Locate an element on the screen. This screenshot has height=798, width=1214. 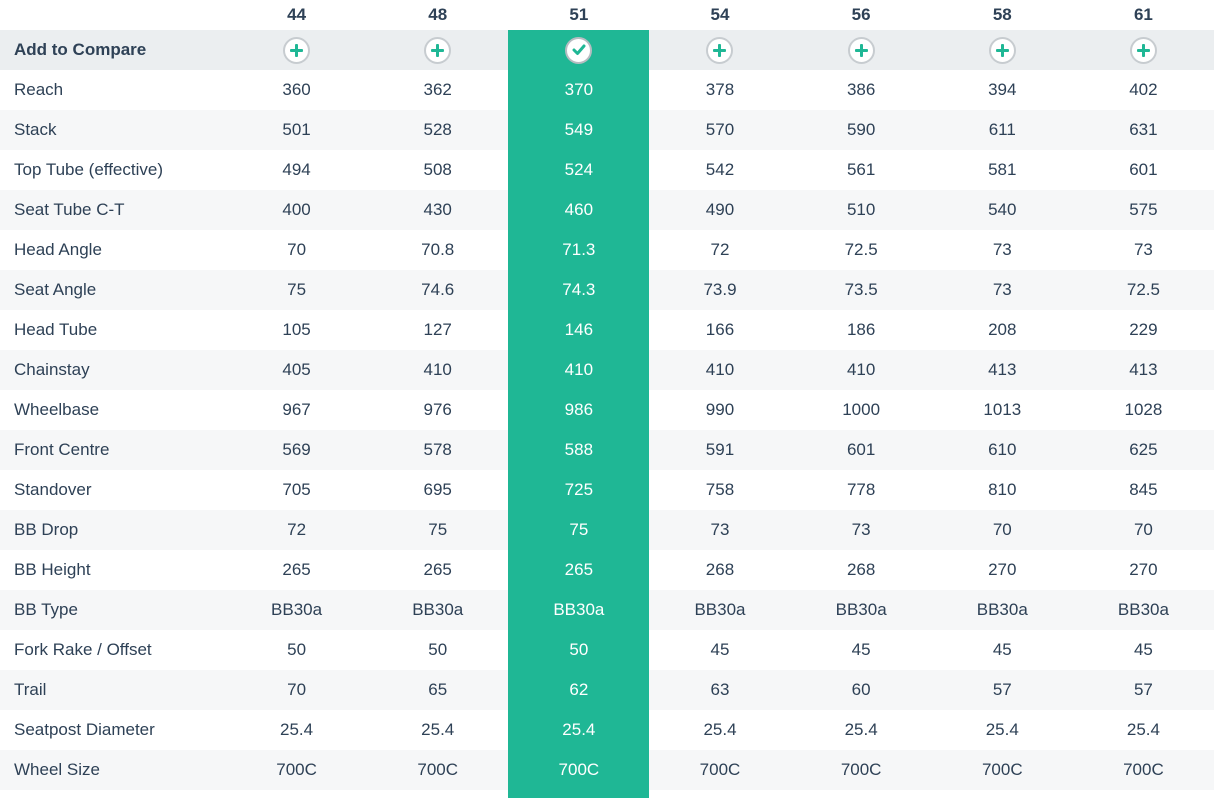
value-cell: 778 is located at coordinates (861, 489).